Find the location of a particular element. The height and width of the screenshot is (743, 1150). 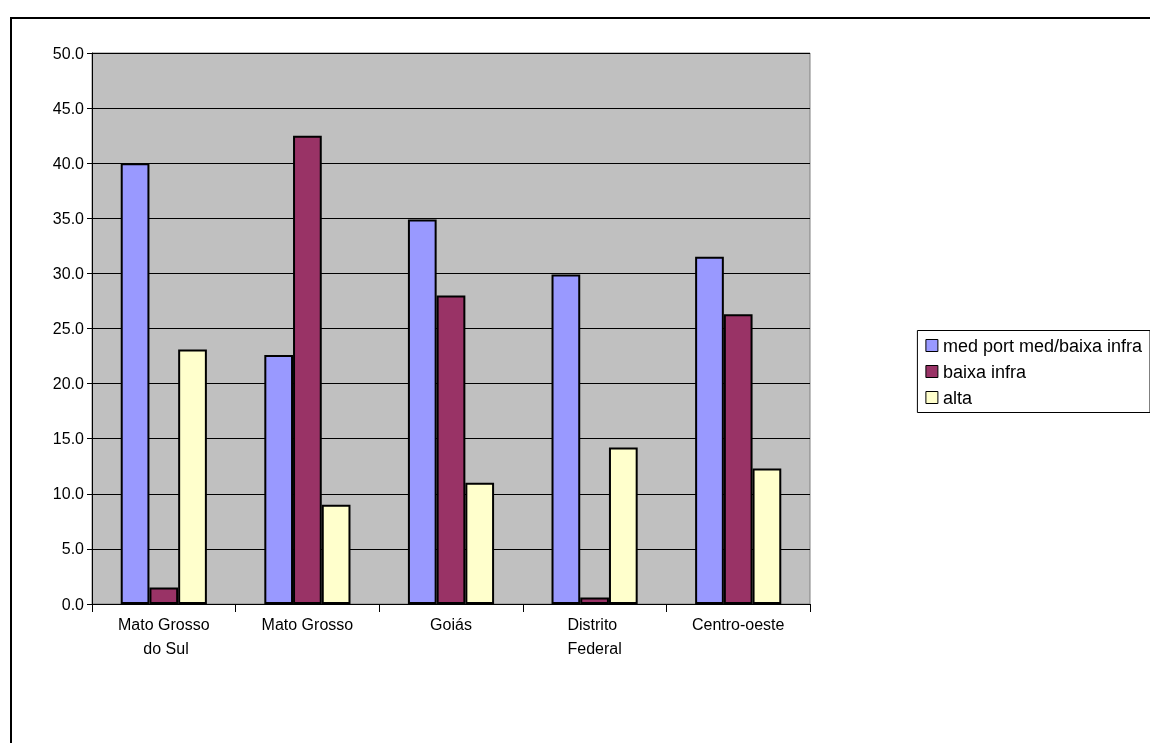

legend-label: baixa infra is located at coordinates (984, 371).